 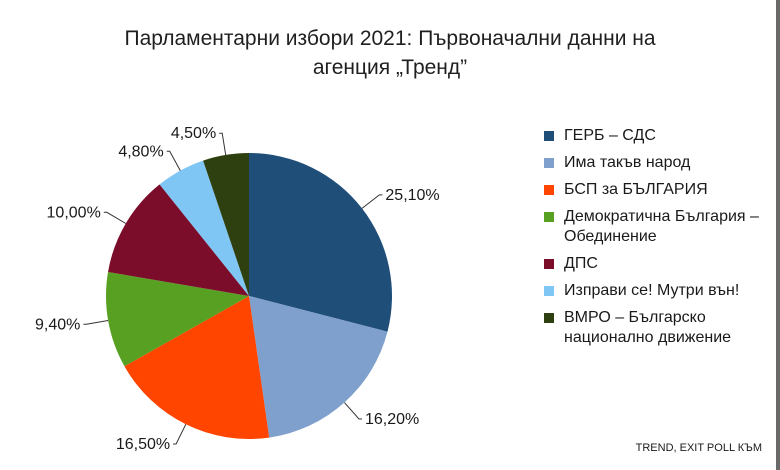 I want to click on pie-slice-label: 9,40%, so click(x=57, y=324).